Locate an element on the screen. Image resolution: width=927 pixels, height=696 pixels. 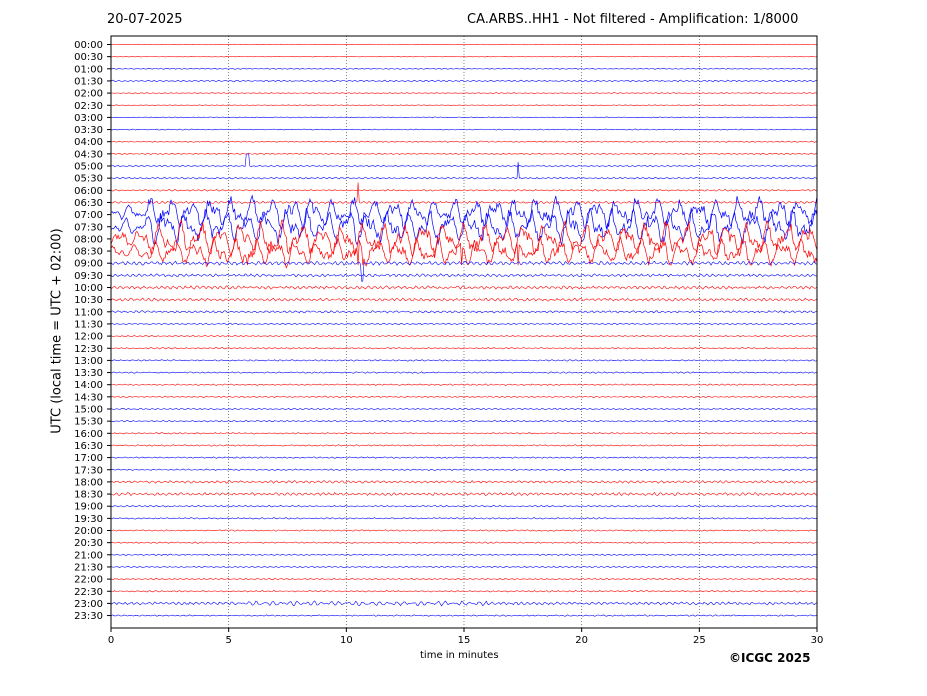
y-tick-label: 21:00 is located at coordinates (88, 555).